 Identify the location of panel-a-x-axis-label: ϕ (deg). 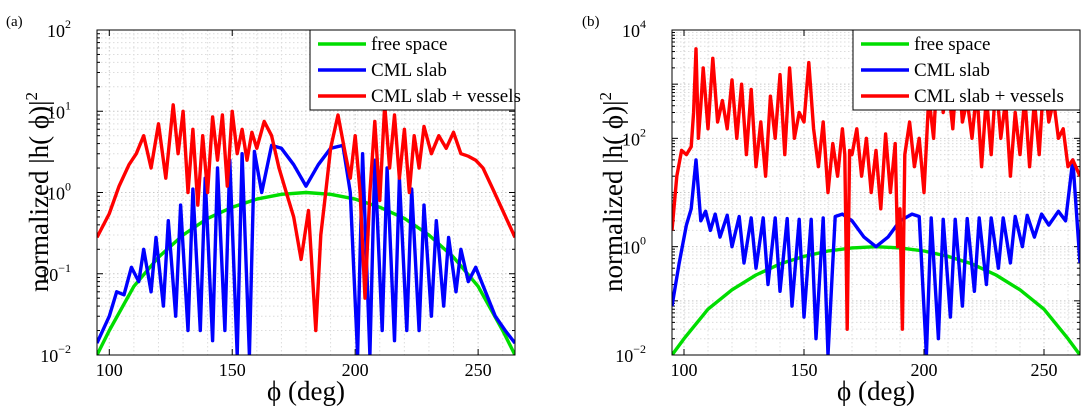
(306, 391).